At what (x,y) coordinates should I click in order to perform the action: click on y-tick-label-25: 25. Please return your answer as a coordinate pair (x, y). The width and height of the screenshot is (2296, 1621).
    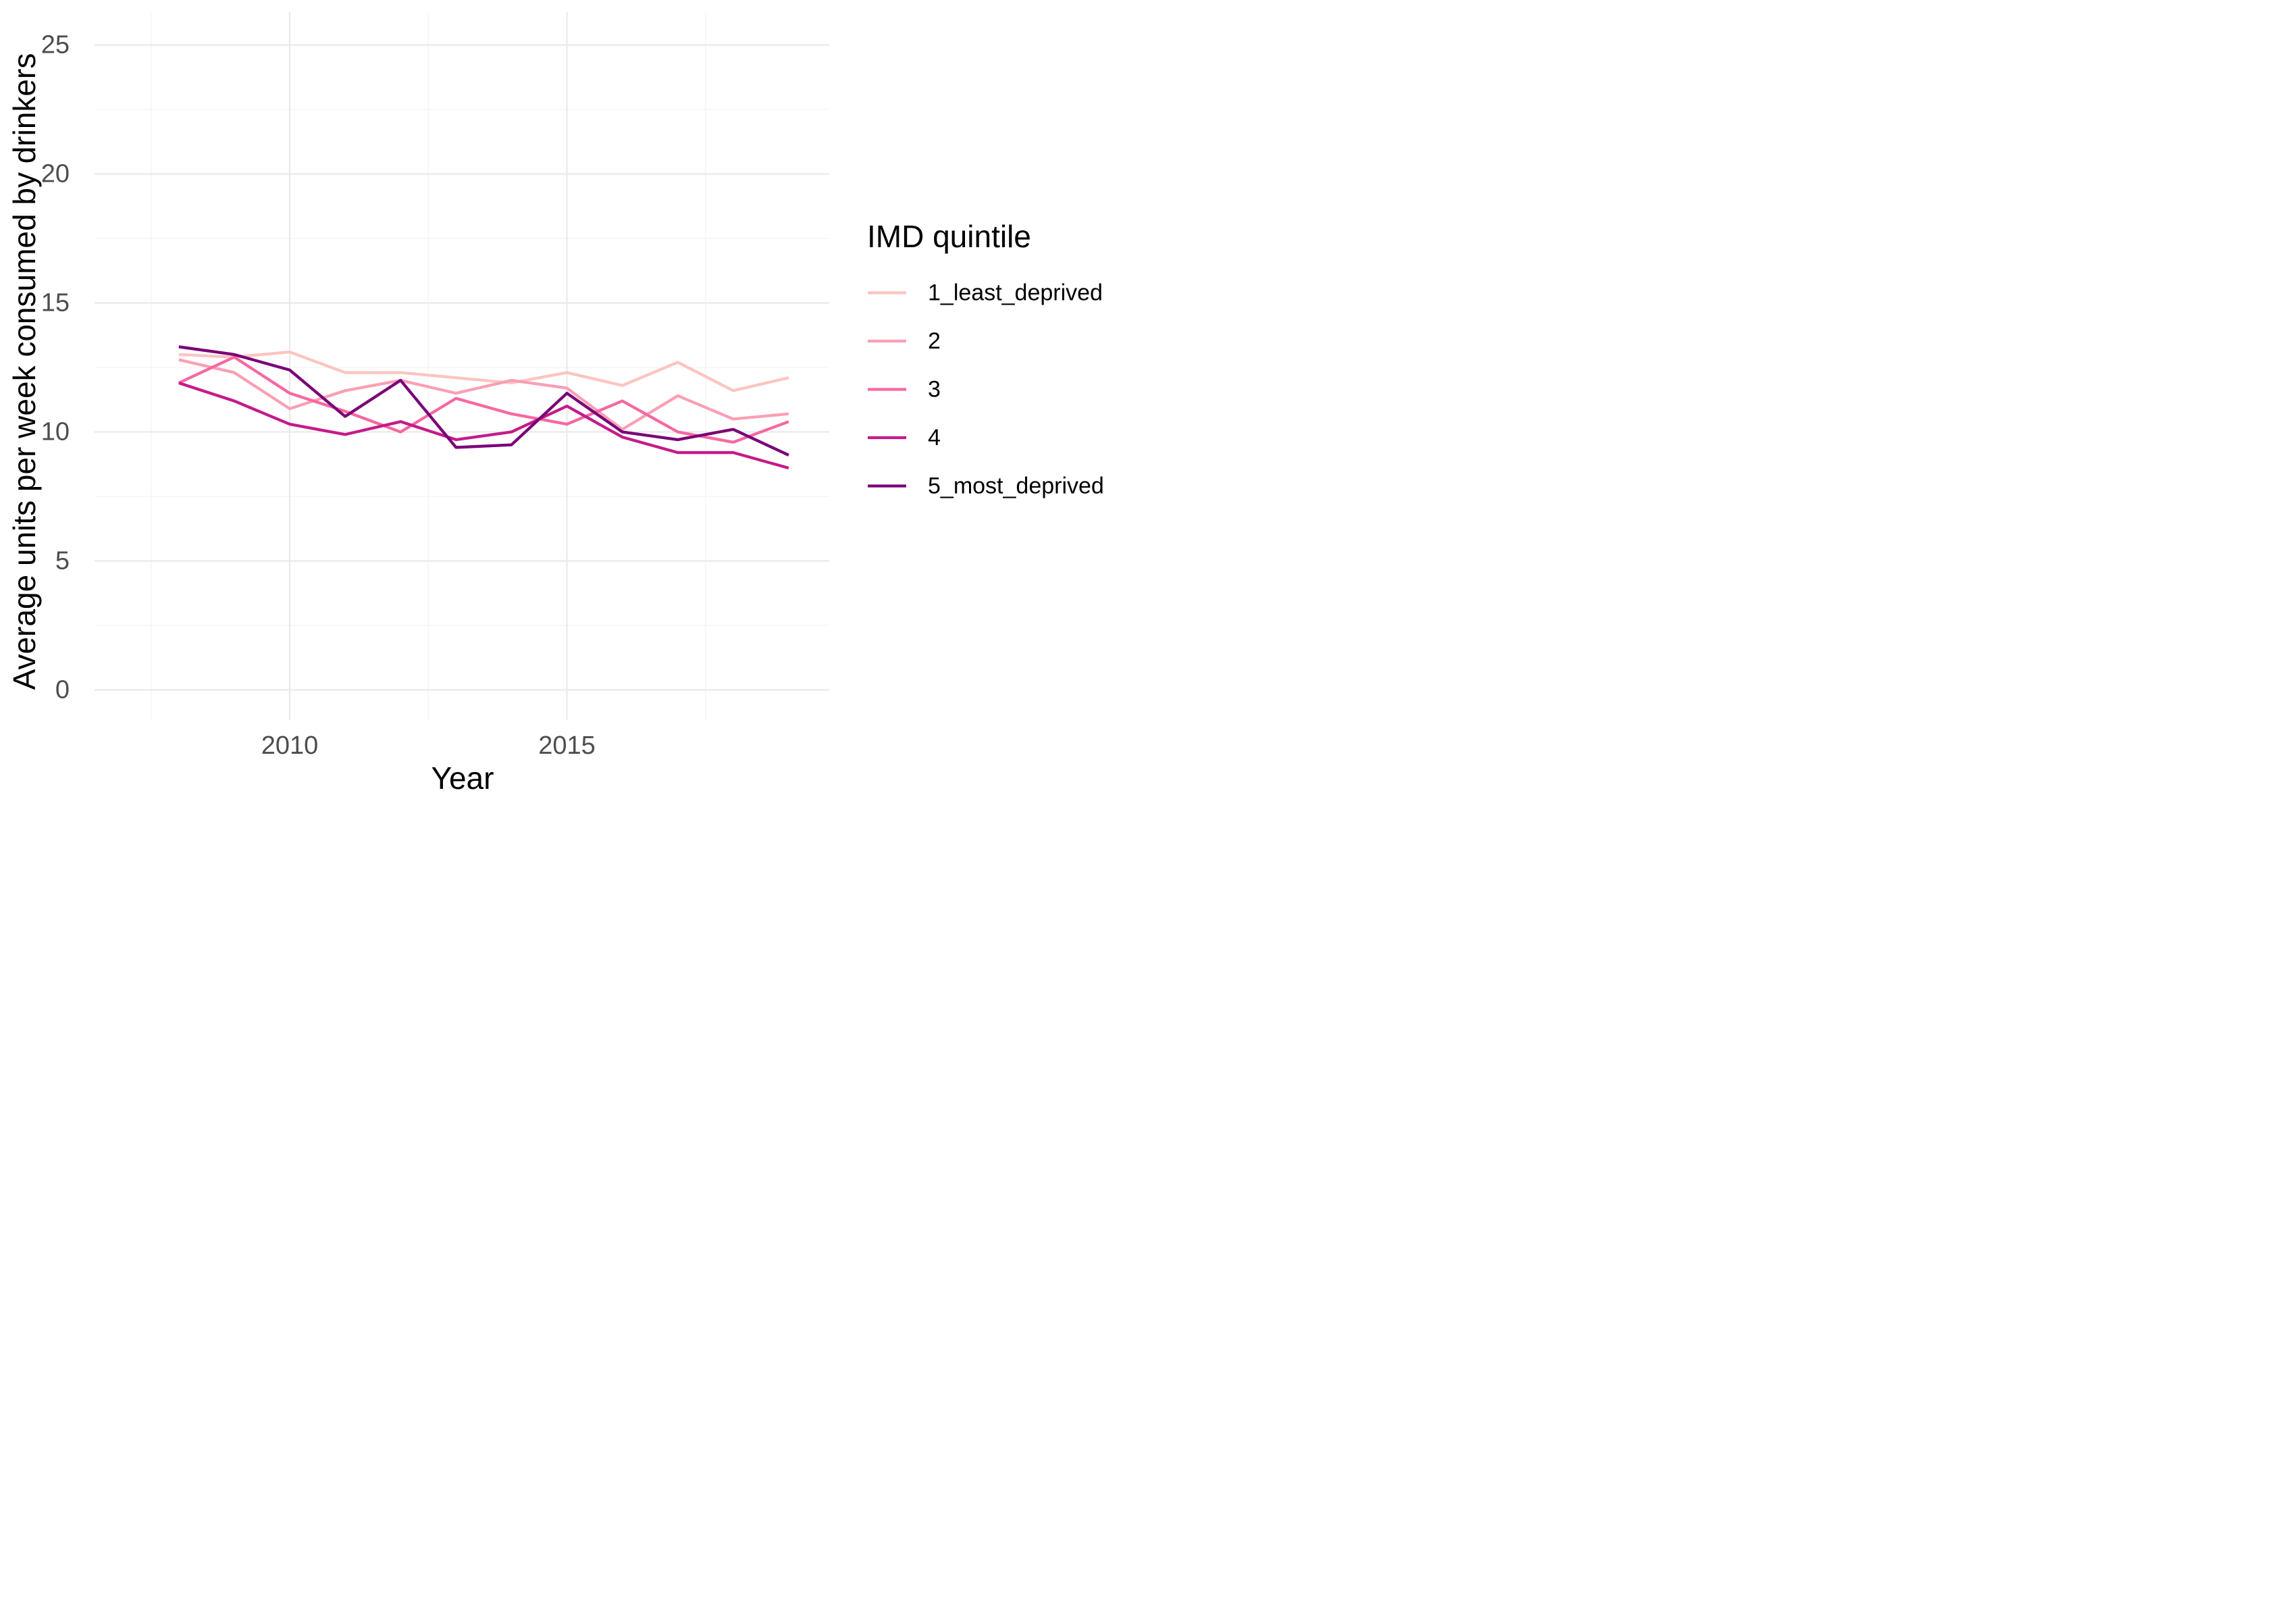
    Looking at the image, I should click on (55, 45).